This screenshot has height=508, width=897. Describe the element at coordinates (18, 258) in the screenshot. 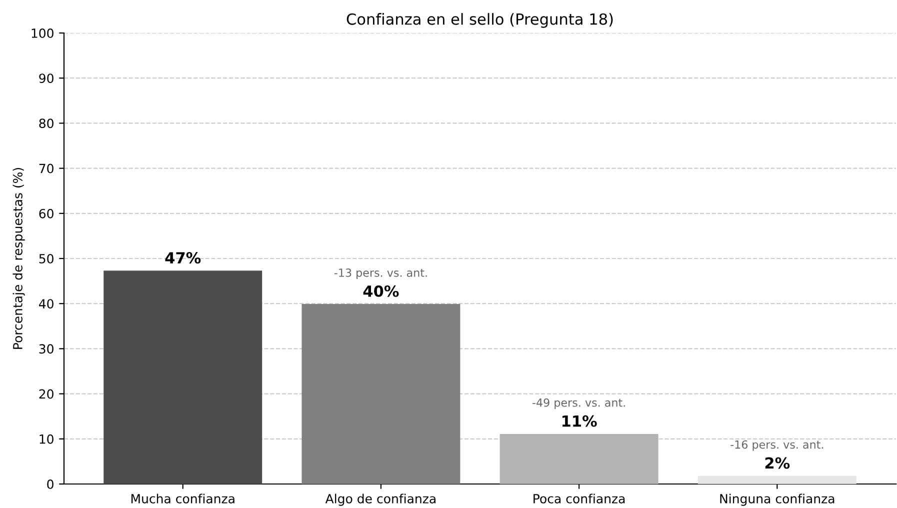

I see `y-axis-title: Porcentaje de respuestas (%)` at that location.